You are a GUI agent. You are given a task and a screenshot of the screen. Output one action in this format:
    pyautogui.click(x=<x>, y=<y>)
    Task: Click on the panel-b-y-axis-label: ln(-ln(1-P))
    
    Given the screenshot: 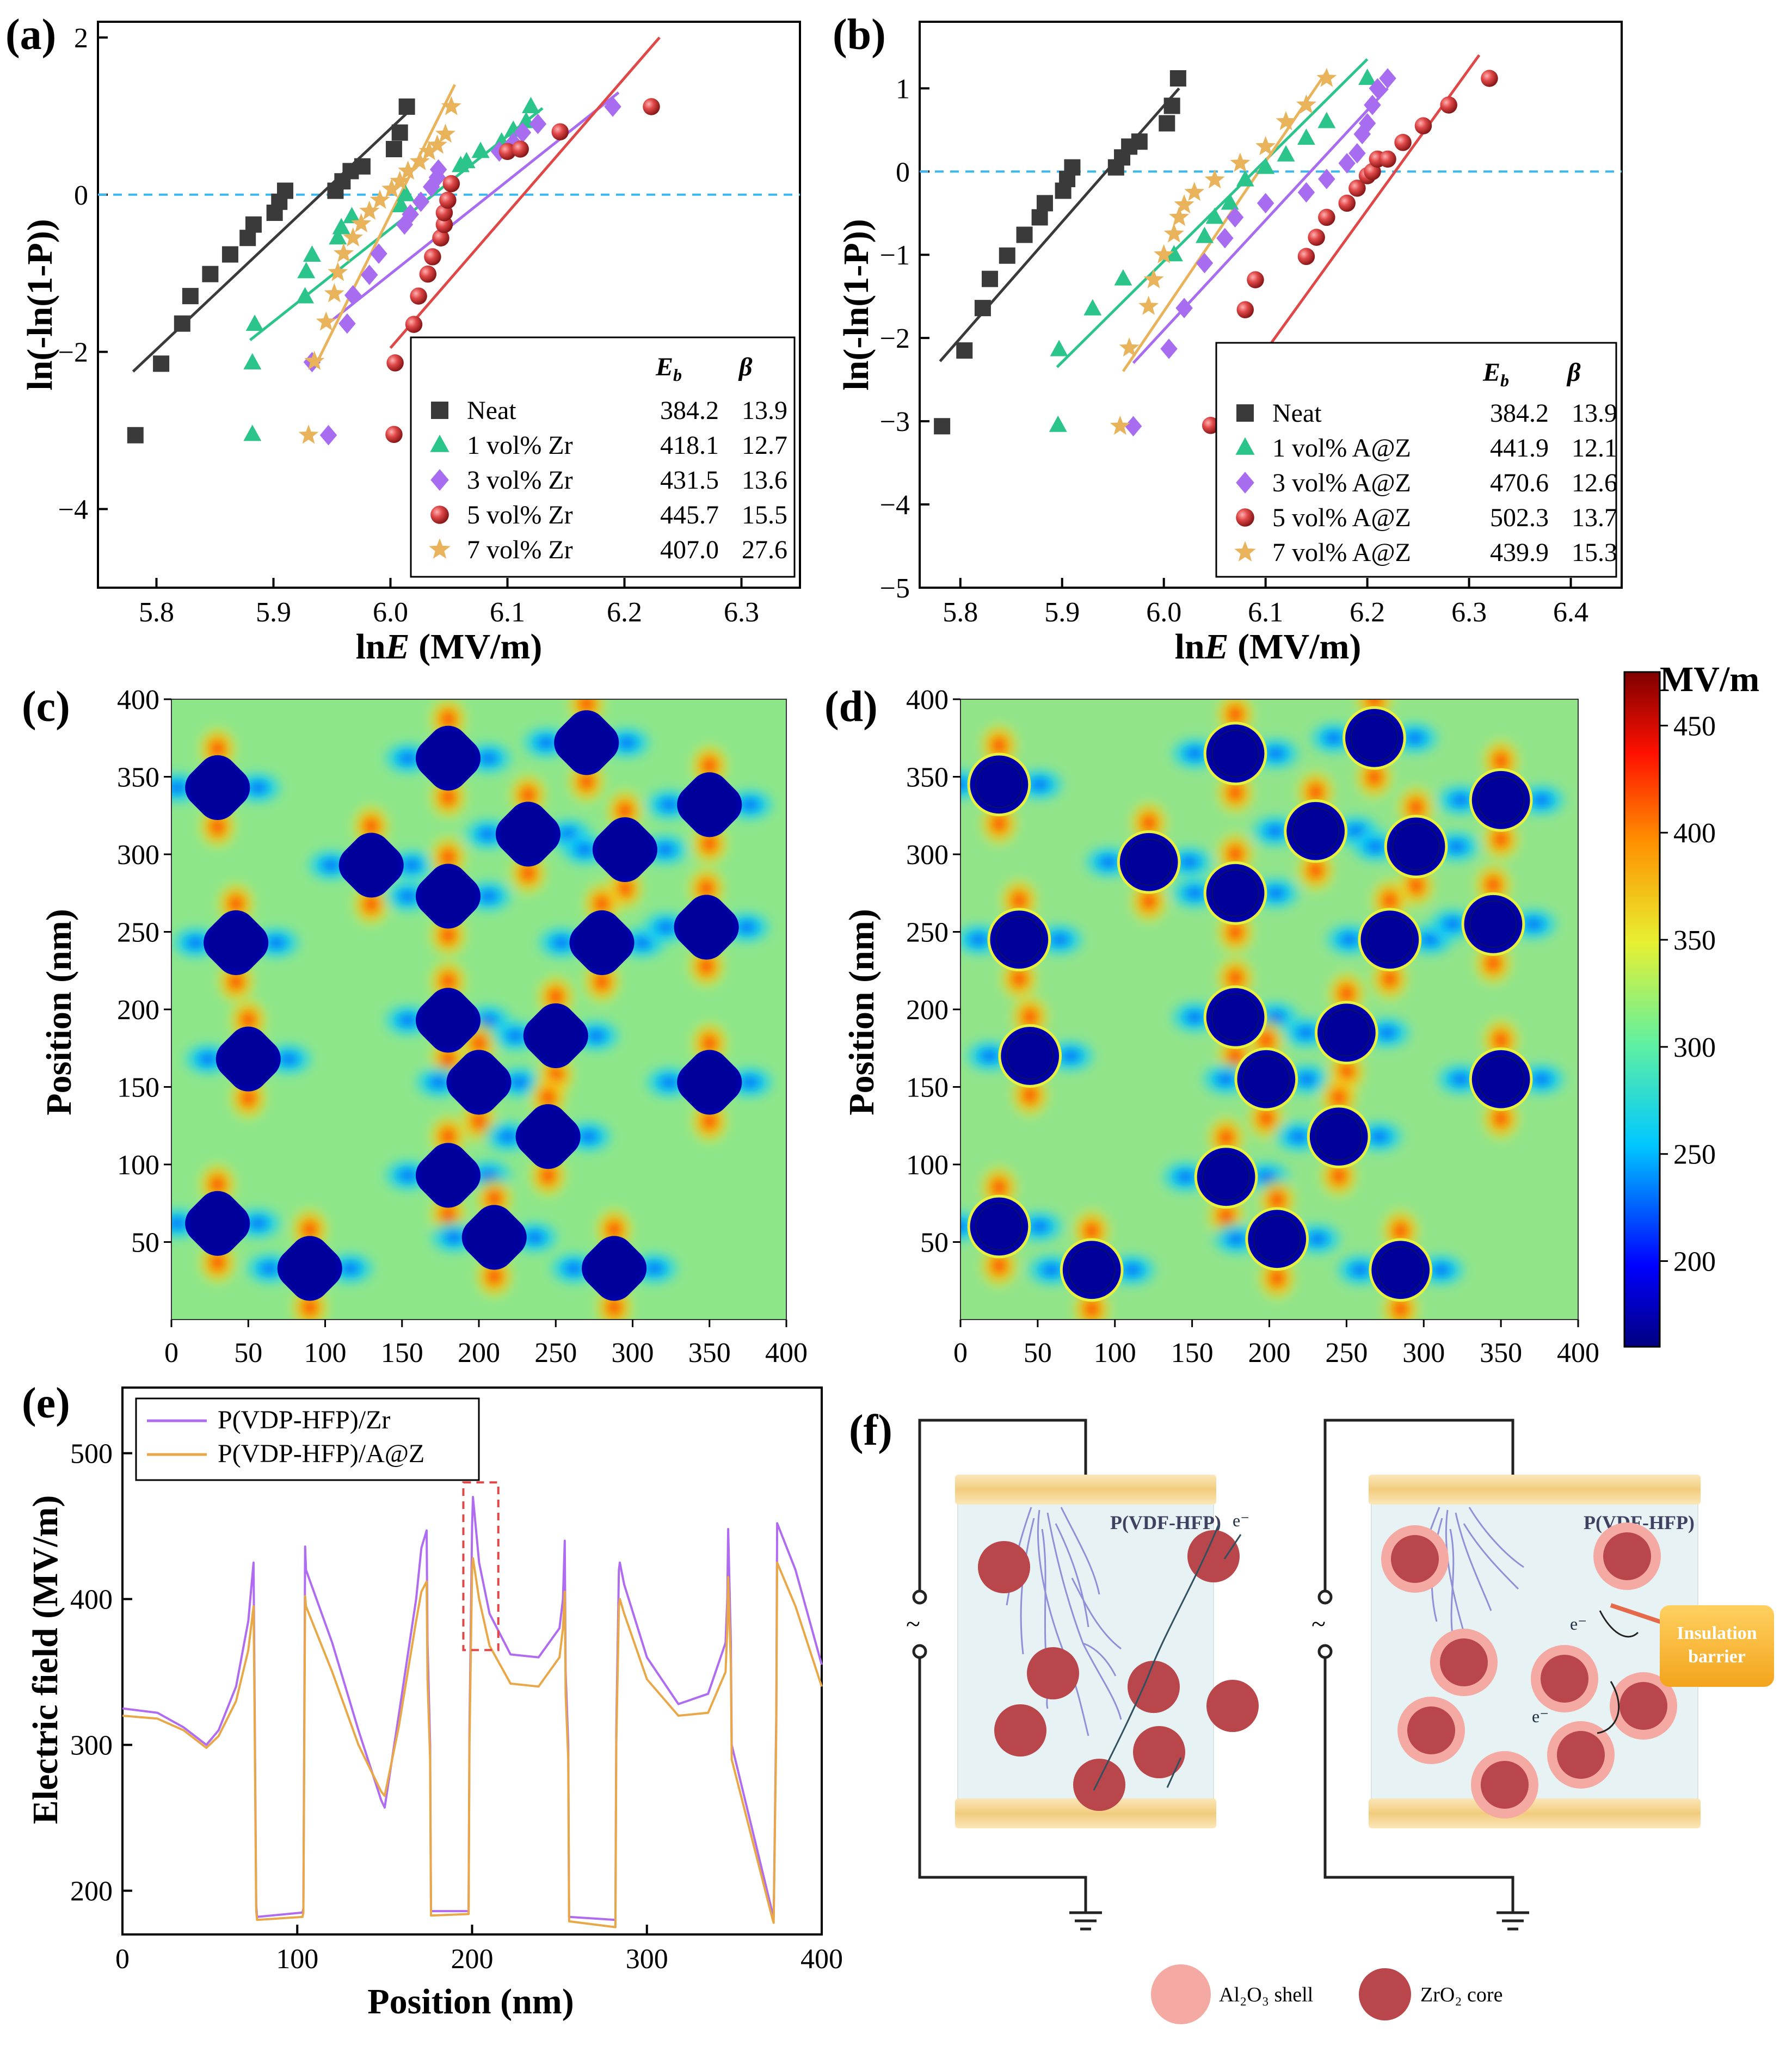 What is the action you would take?
    pyautogui.click(x=856, y=304)
    